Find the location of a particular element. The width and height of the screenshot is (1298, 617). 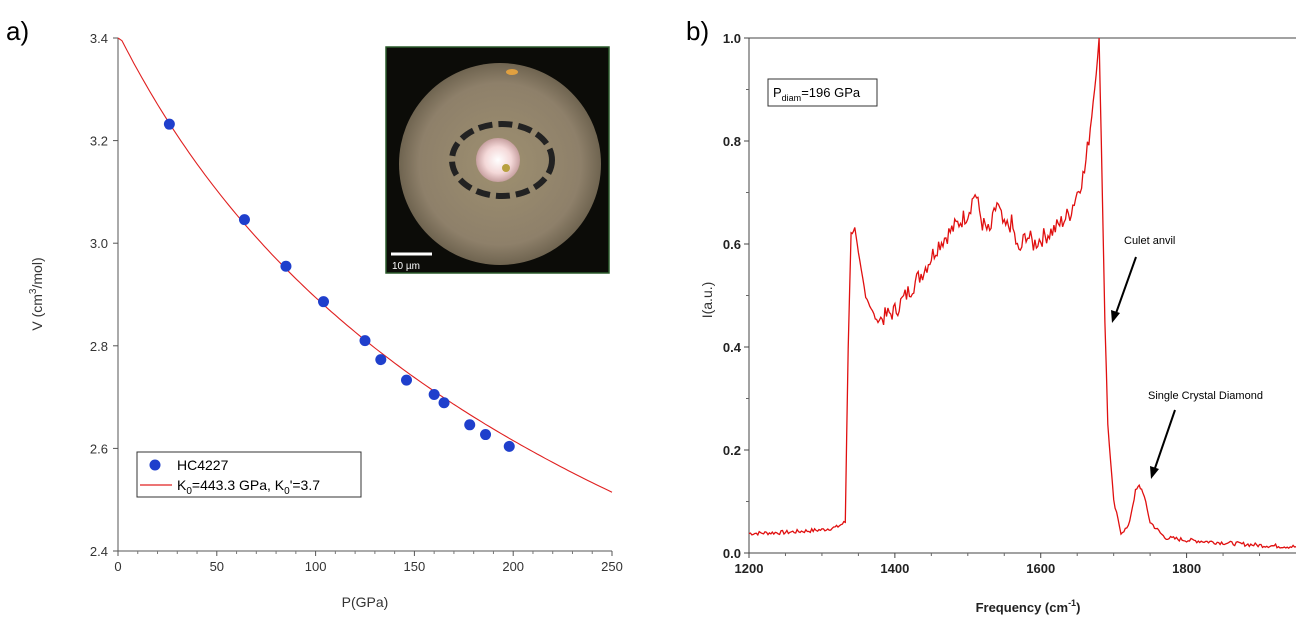

y-tick-label-b: 0.2 is located at coordinates (732, 450).